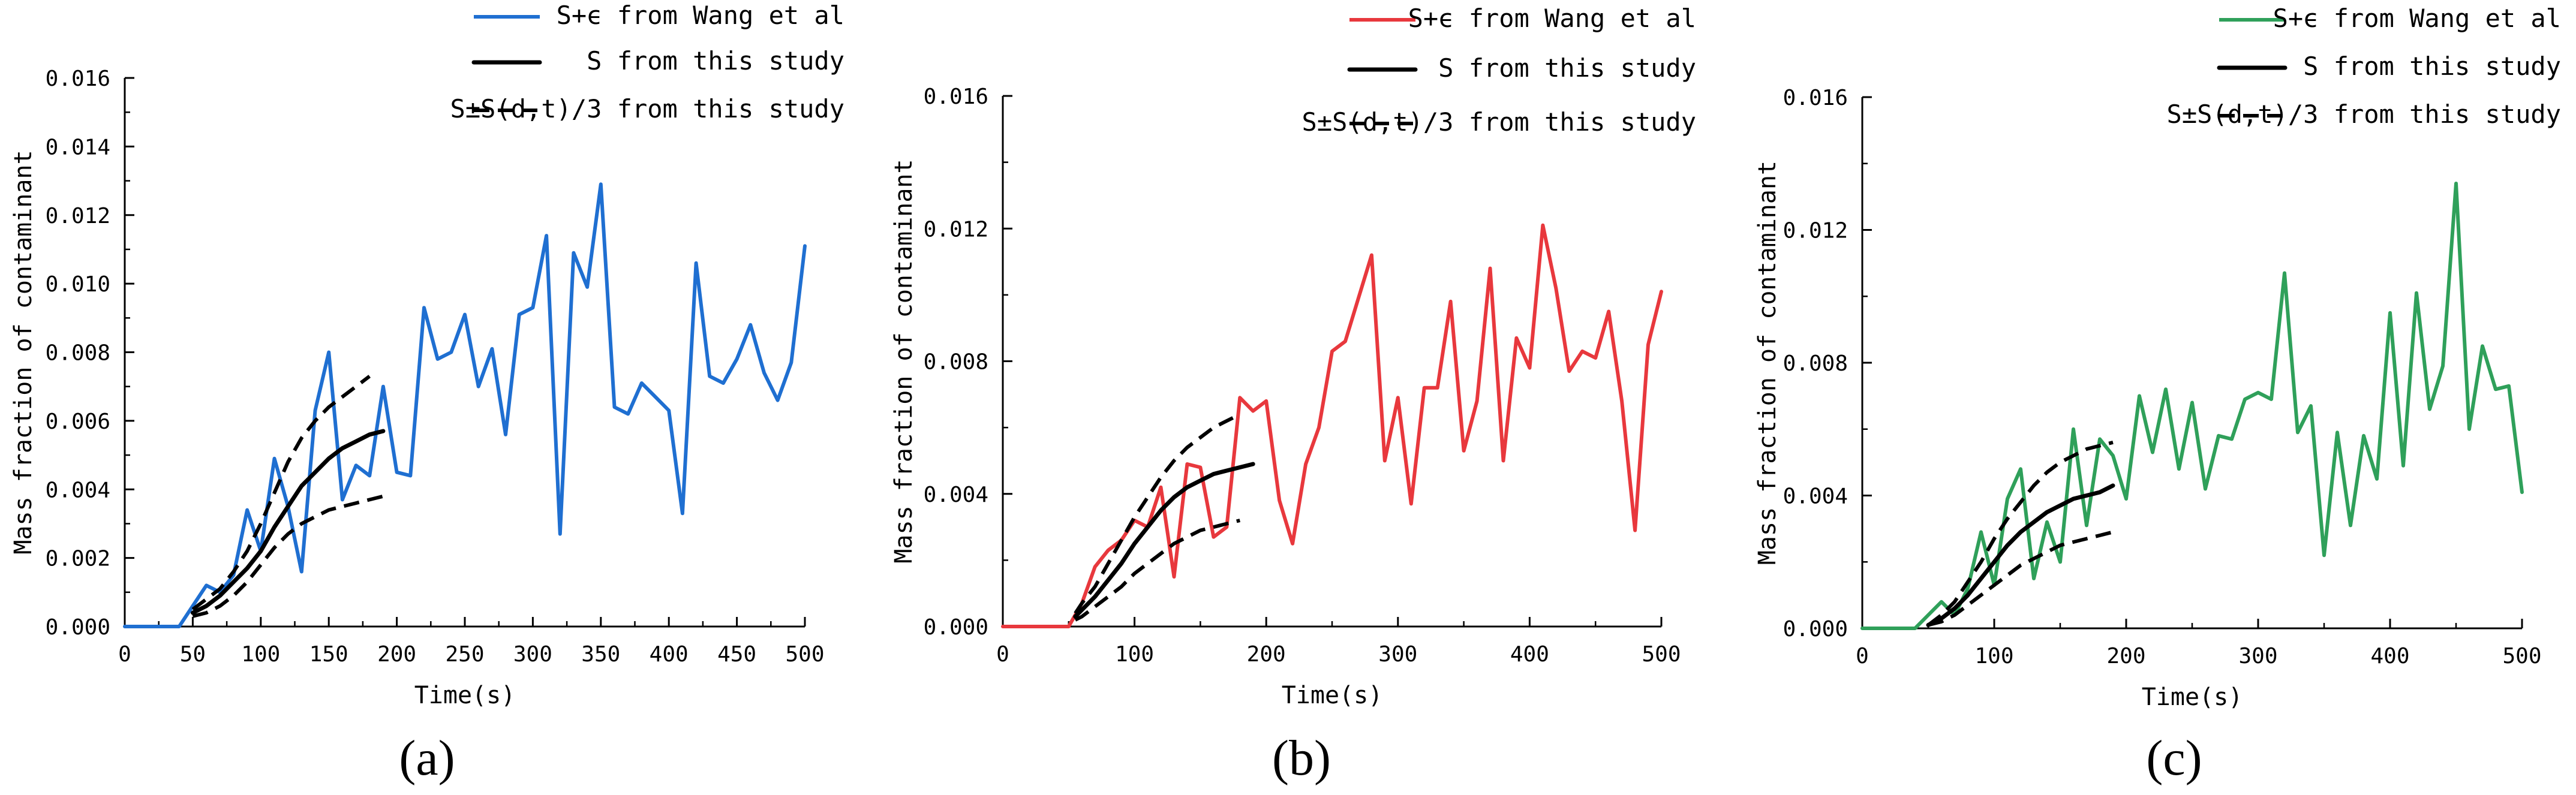  What do you see at coordinates (78, 284) in the screenshot?
I see `y-tick-label: 0.010` at bounding box center [78, 284].